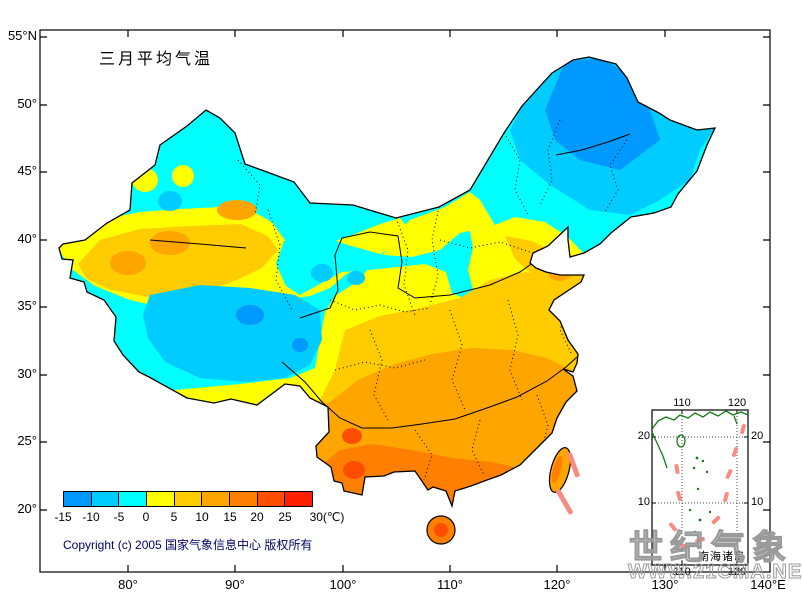 The width and height of the screenshot is (802, 602). I want to click on watermark-brand: 世纪气象, so click(710, 547).